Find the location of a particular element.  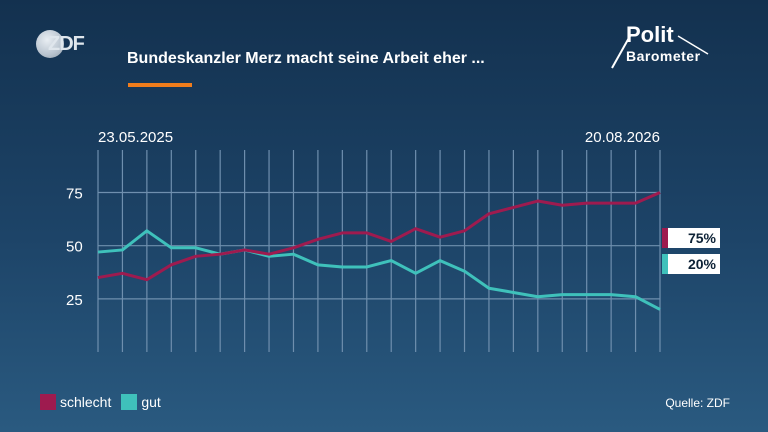

end-label-schlecht-value: 75% is located at coordinates (701, 238).